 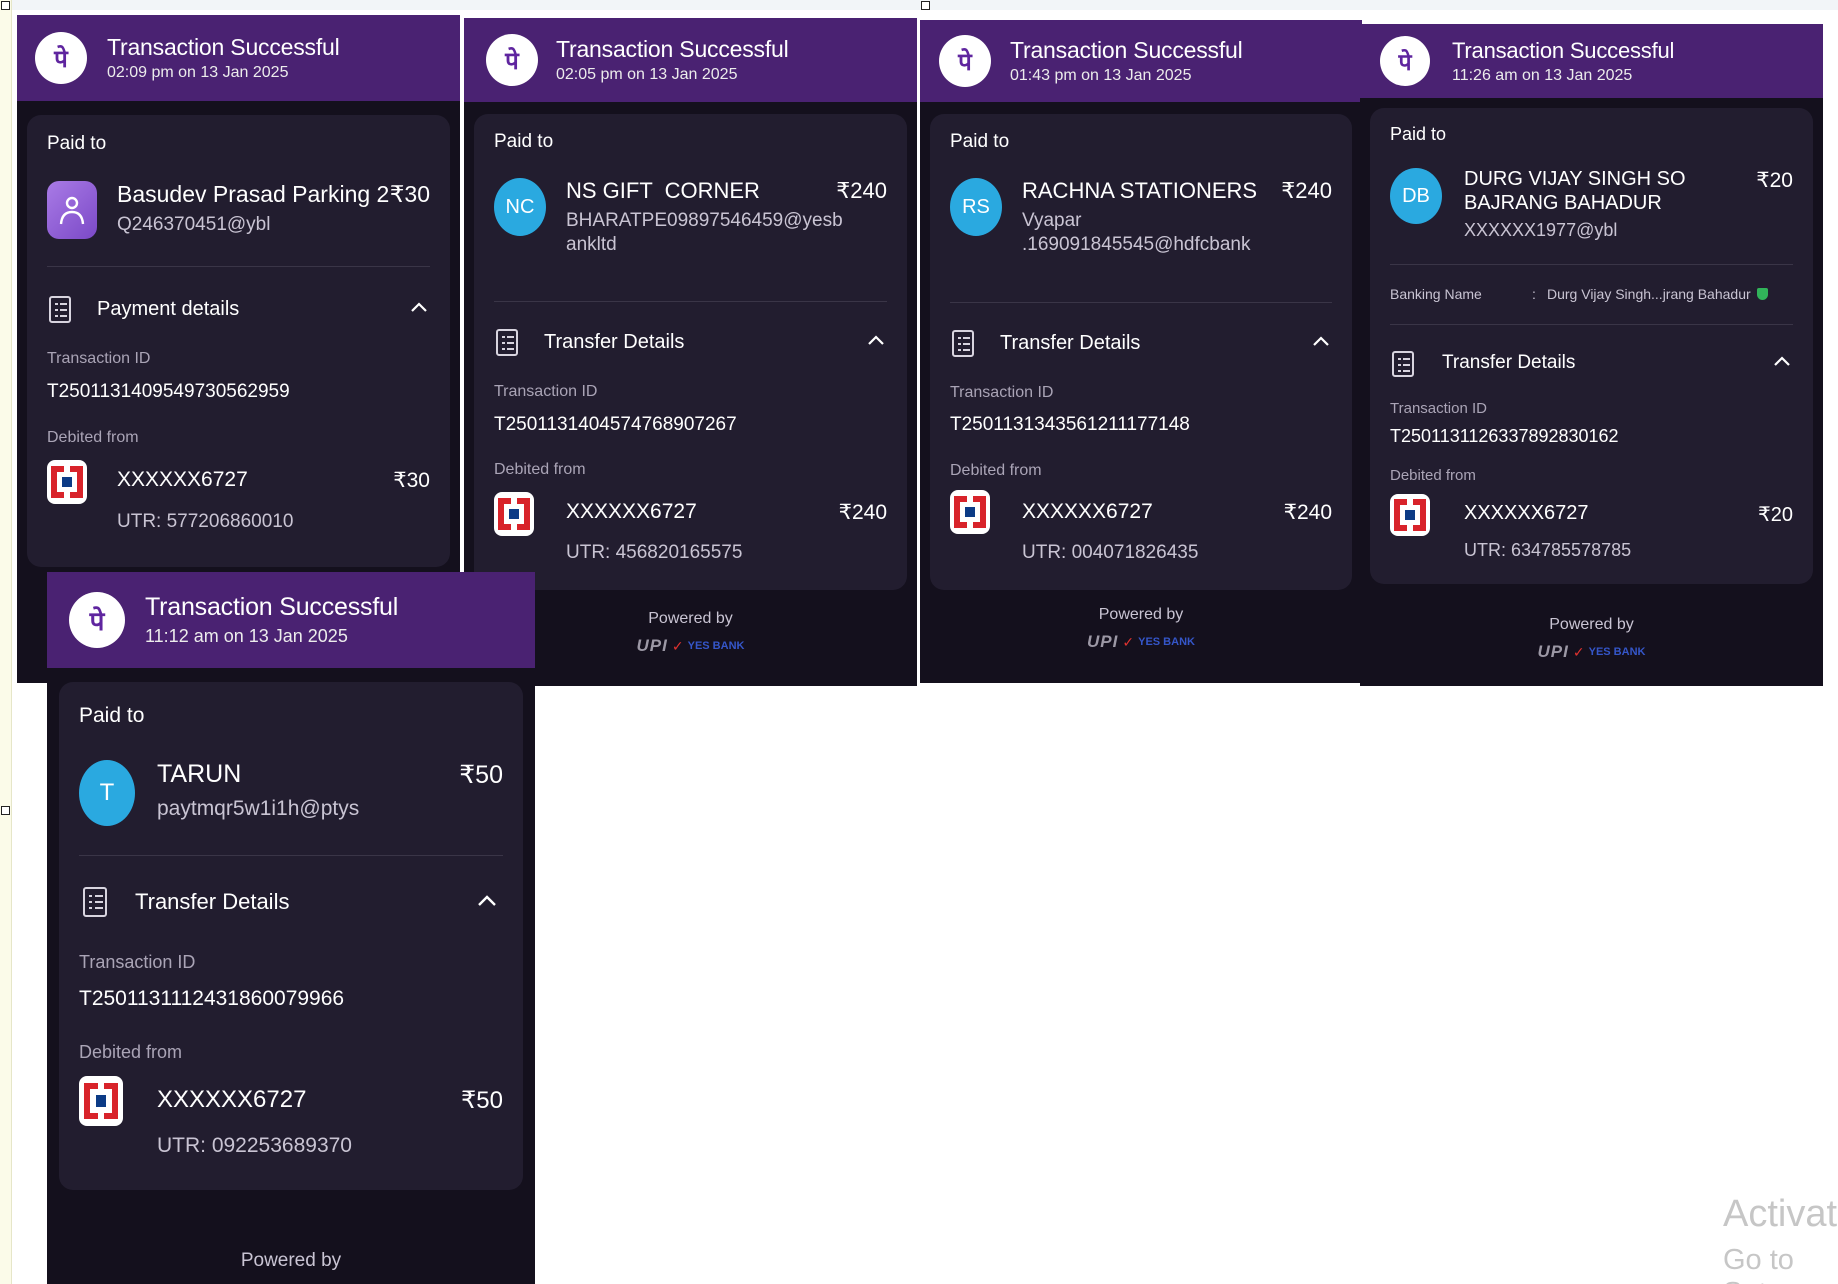 I want to click on payee-avatar: T, so click(x=107, y=793).